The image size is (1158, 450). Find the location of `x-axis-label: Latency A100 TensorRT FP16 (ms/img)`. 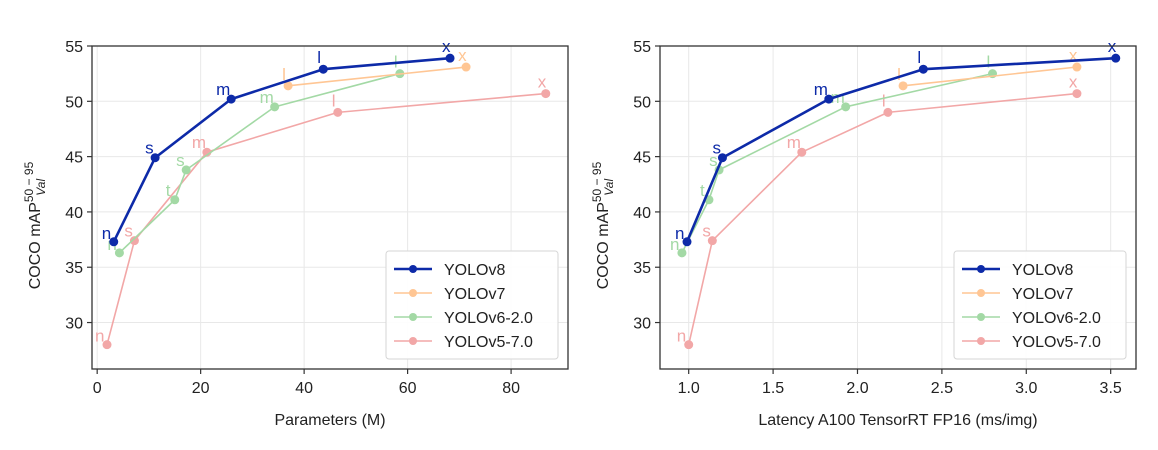

x-axis-label: Latency A100 TensorRT FP16 (ms/img) is located at coordinates (897, 420).